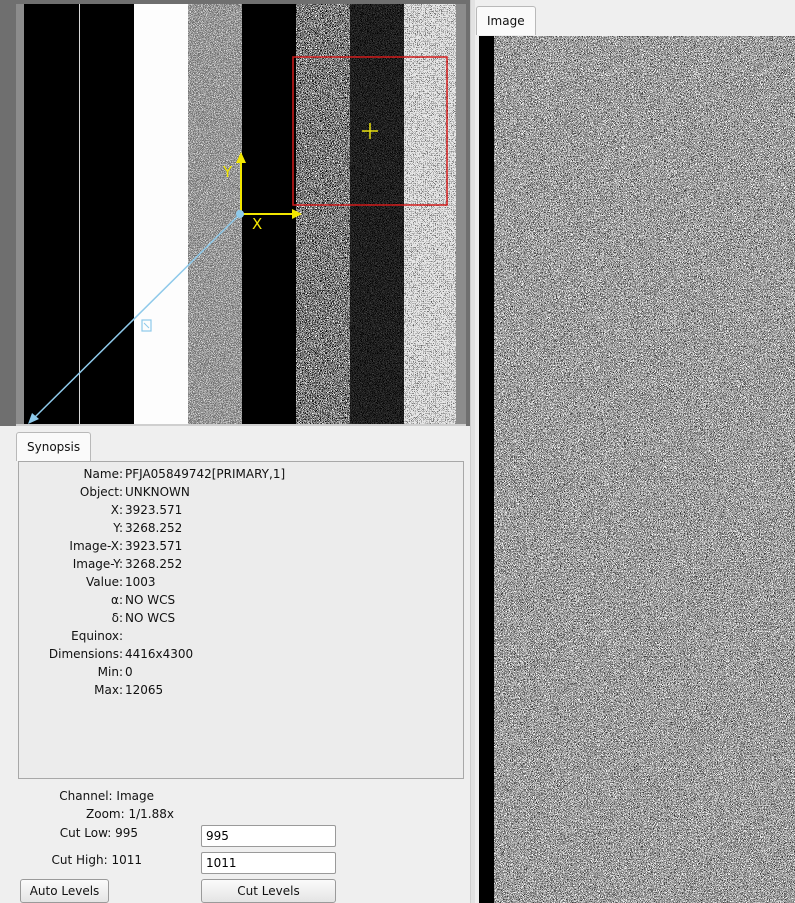 The image size is (795, 903). I want to click on panel-splitter, so click(472, 451).